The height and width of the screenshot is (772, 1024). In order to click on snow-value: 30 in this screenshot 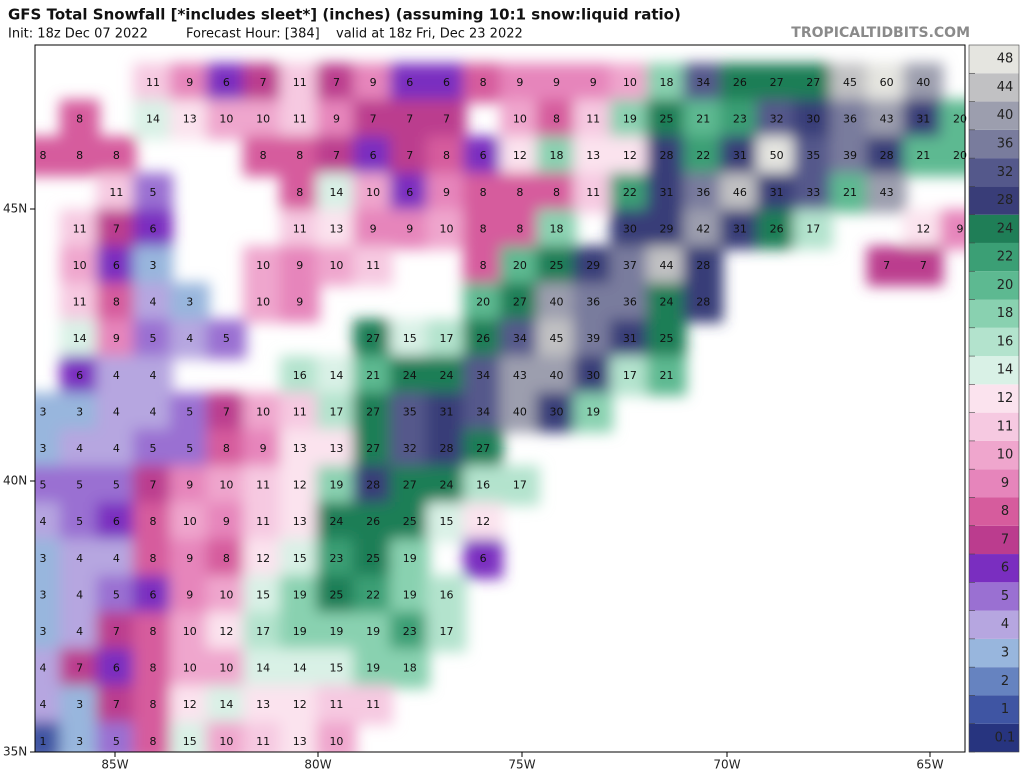, I will do `click(557, 411)`.